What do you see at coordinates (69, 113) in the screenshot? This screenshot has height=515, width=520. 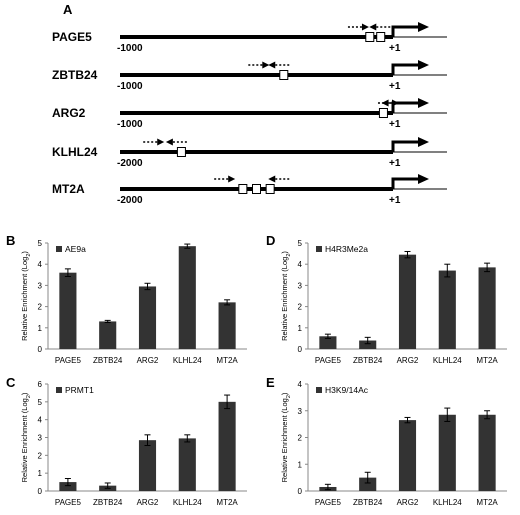 I see `gene-name: ARG2` at bounding box center [69, 113].